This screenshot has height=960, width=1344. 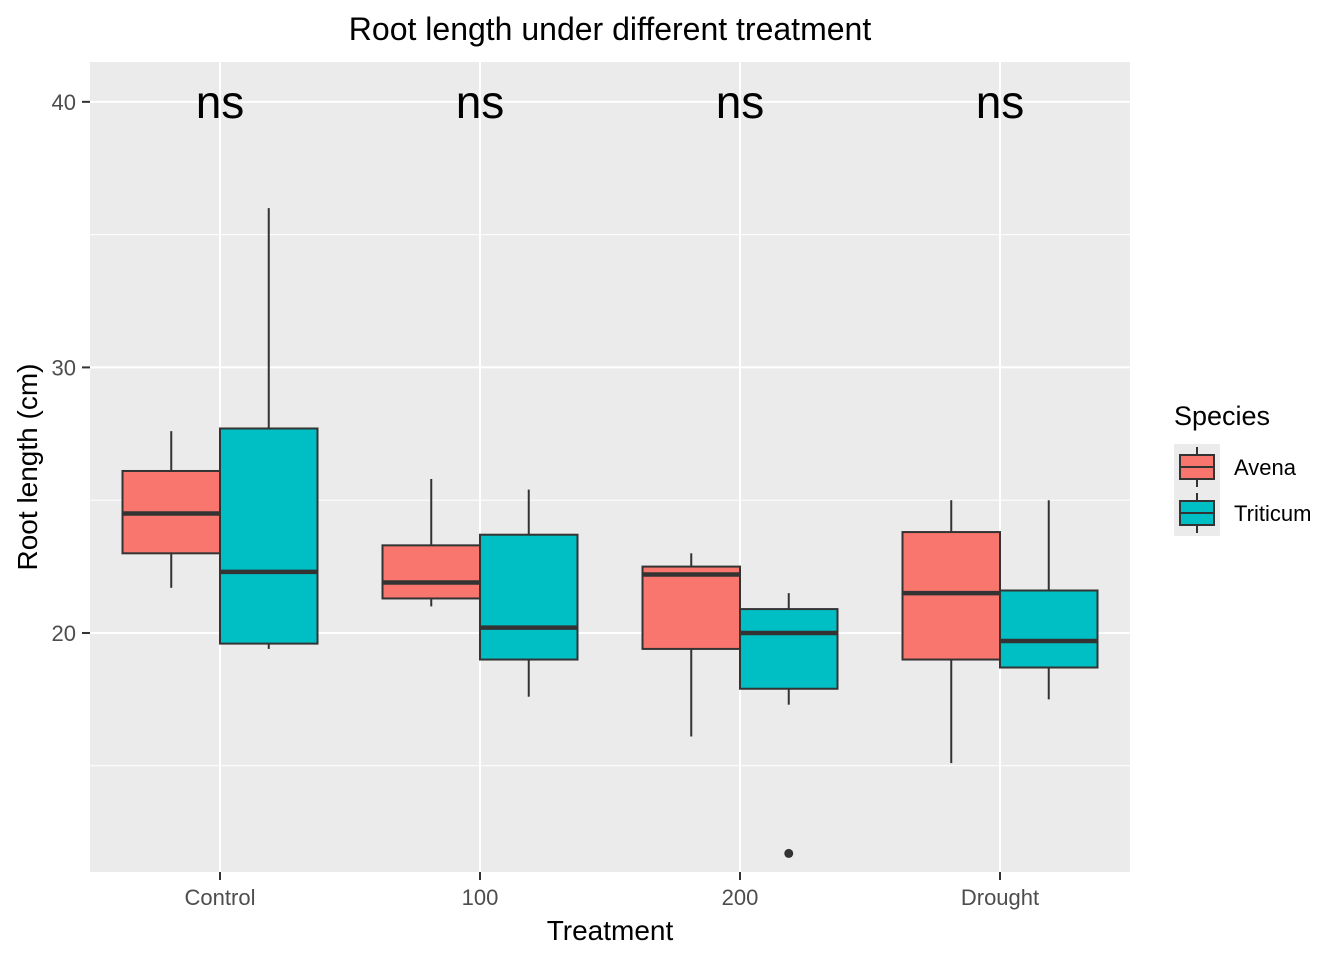 What do you see at coordinates (1265, 467) in the screenshot?
I see `legend-label-avena: Avena` at bounding box center [1265, 467].